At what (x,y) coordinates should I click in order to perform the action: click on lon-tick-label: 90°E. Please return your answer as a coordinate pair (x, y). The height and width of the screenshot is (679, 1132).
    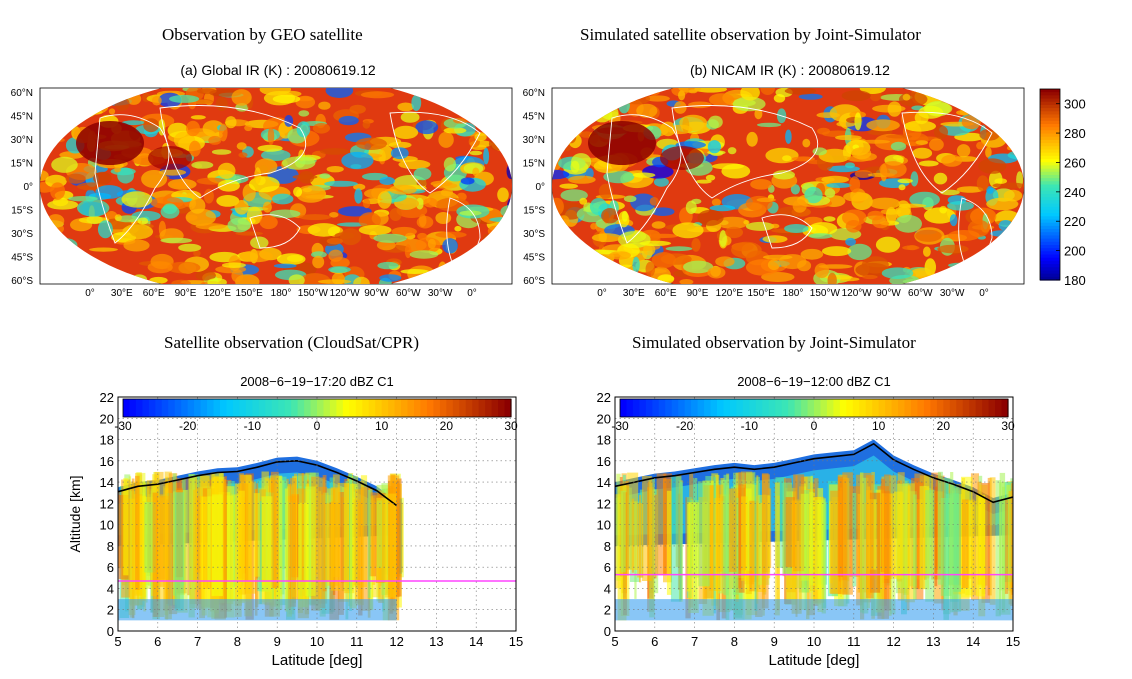
    Looking at the image, I should click on (698, 293).